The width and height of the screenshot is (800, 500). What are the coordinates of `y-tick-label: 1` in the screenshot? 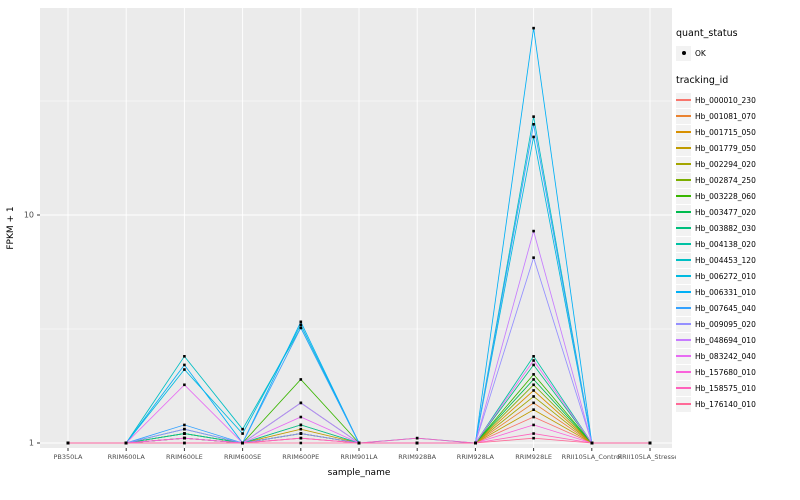 It's located at (31, 443).